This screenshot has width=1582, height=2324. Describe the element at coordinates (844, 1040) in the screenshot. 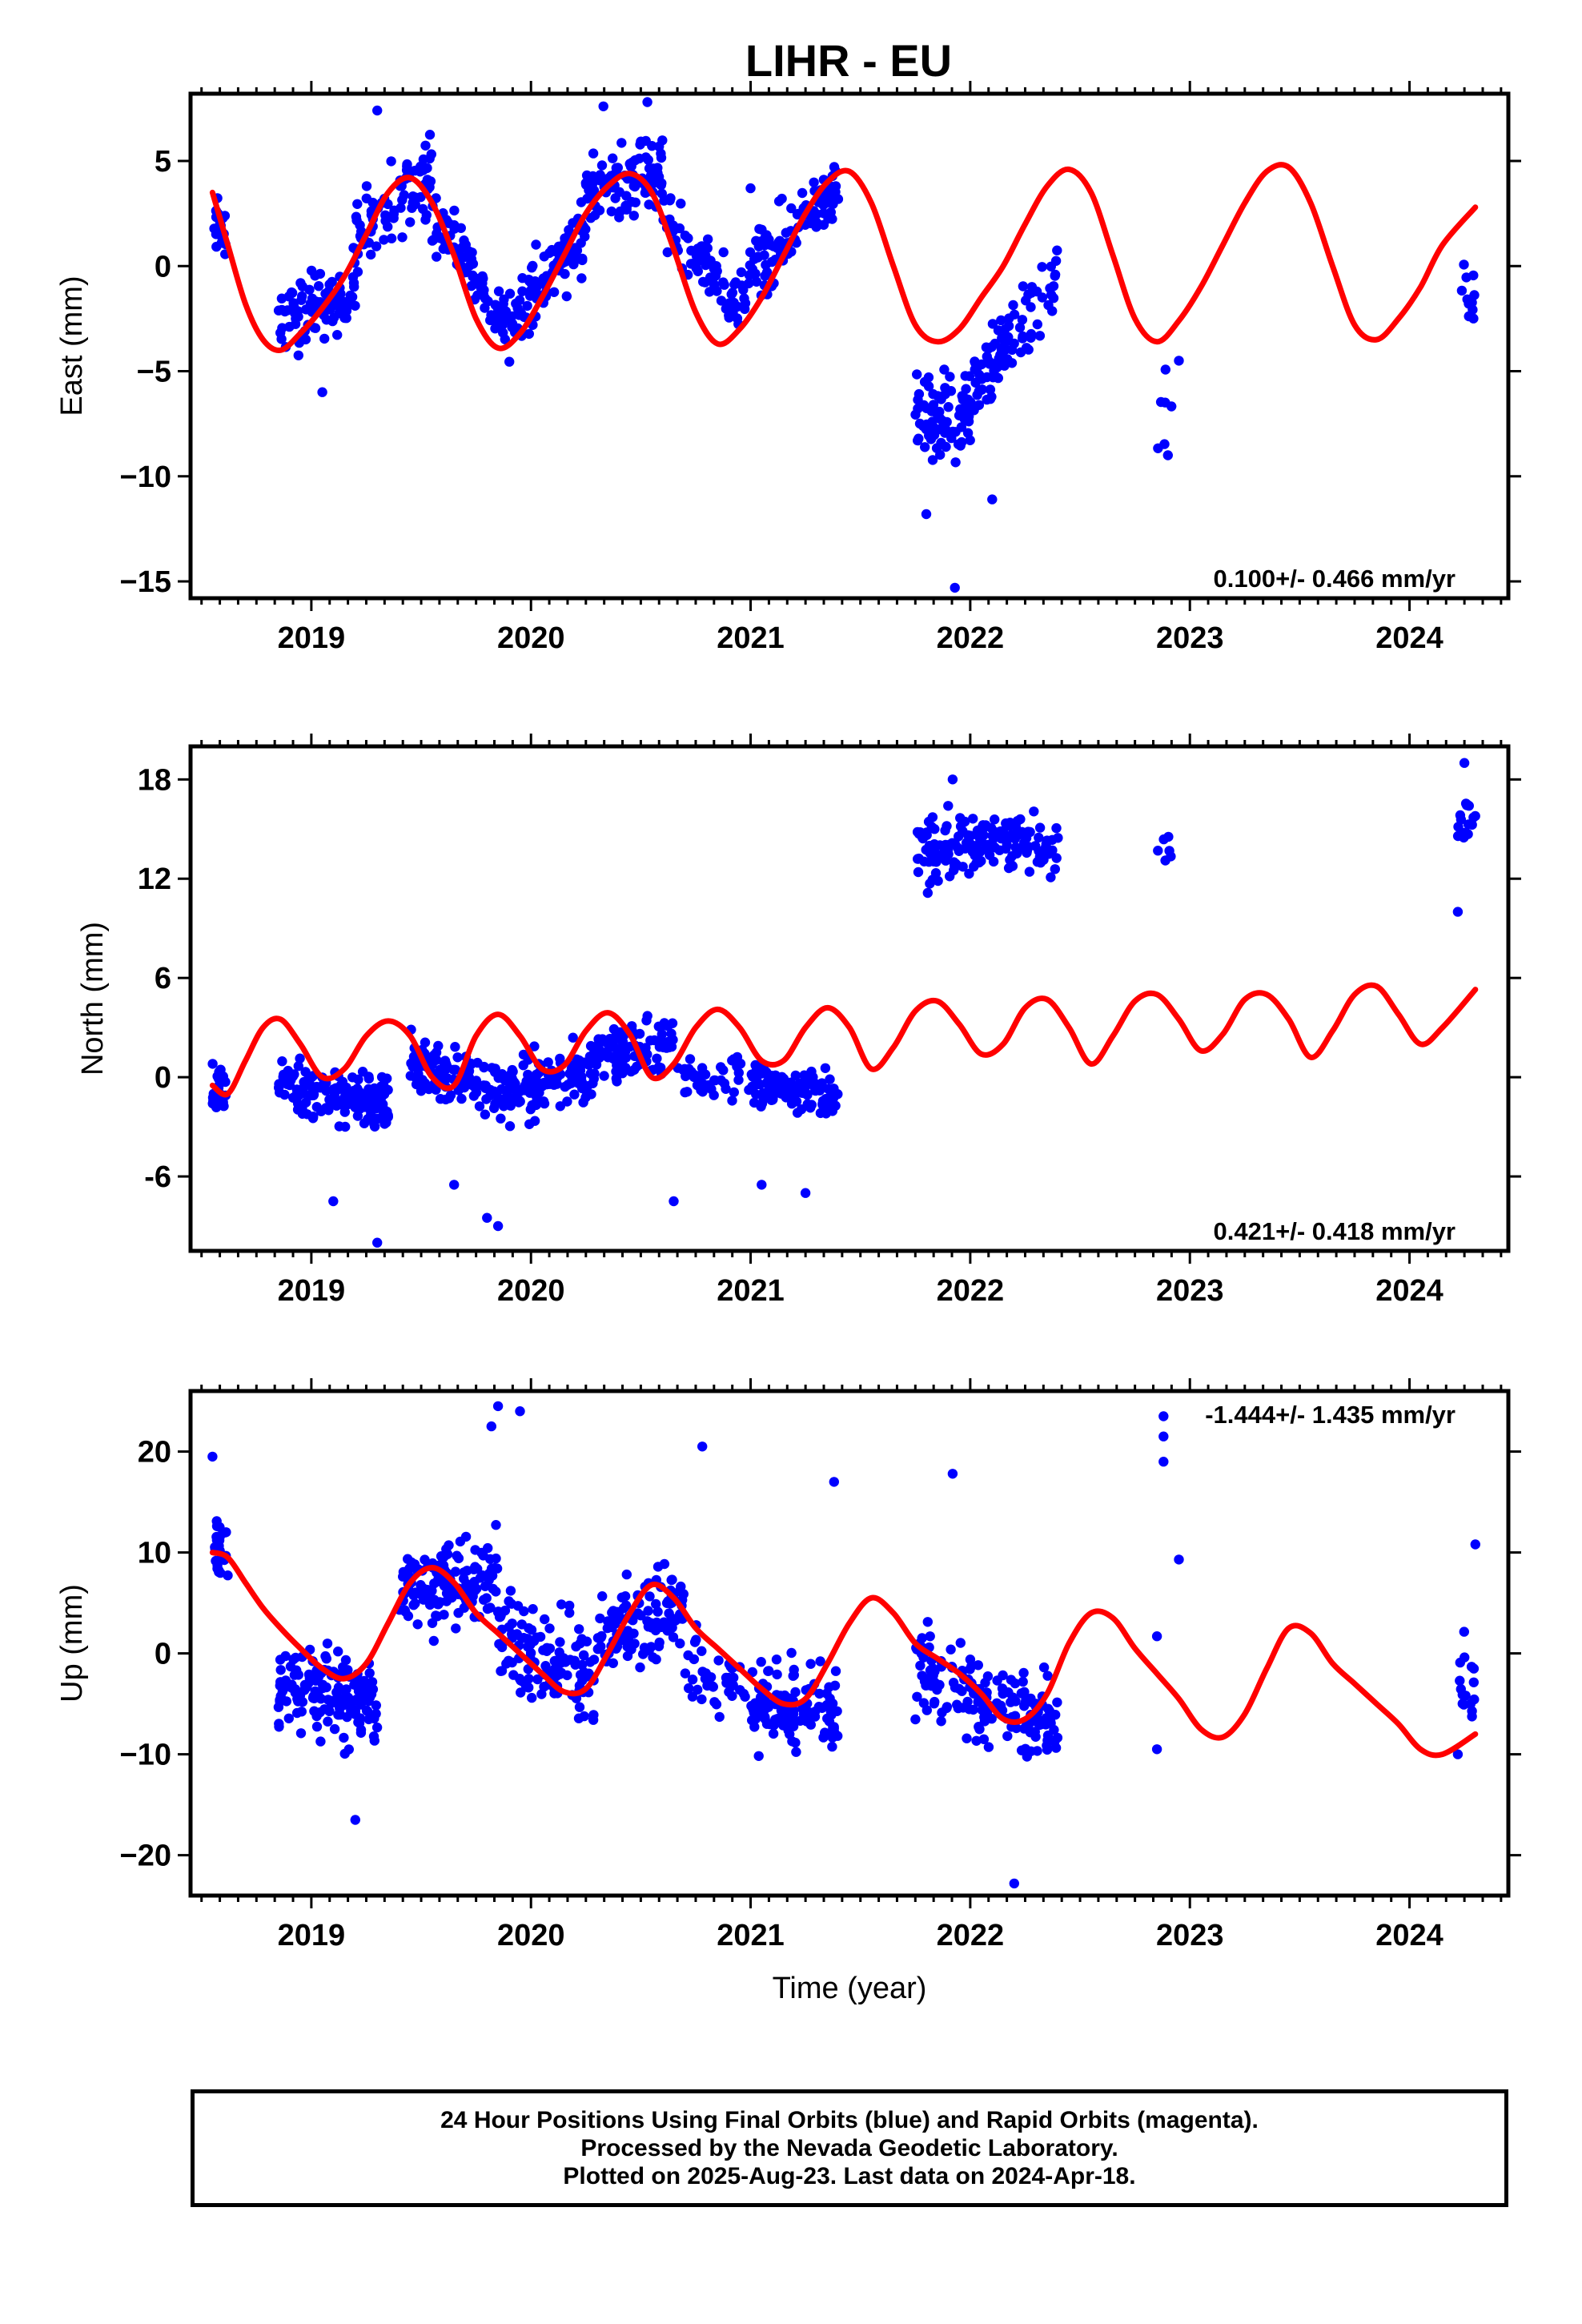

I see `north-model-curve` at that location.